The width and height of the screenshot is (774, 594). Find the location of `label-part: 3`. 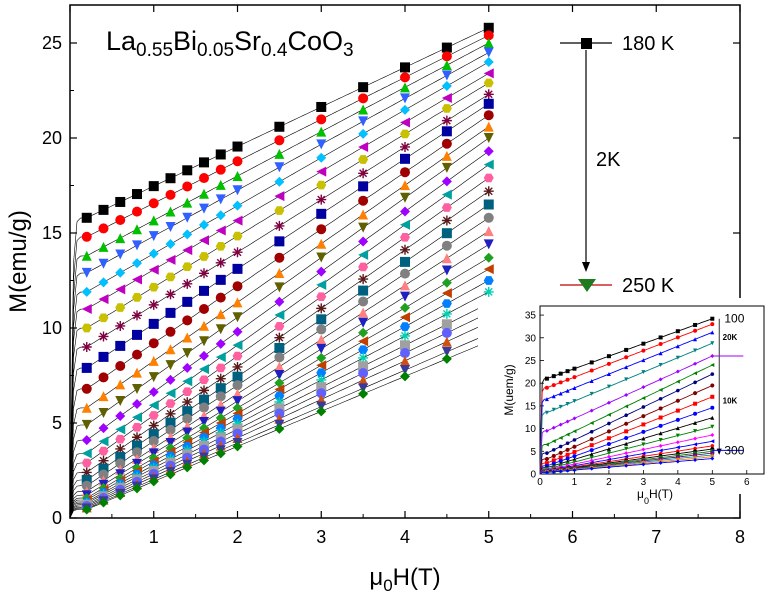

label-part: 3 is located at coordinates (348, 50).